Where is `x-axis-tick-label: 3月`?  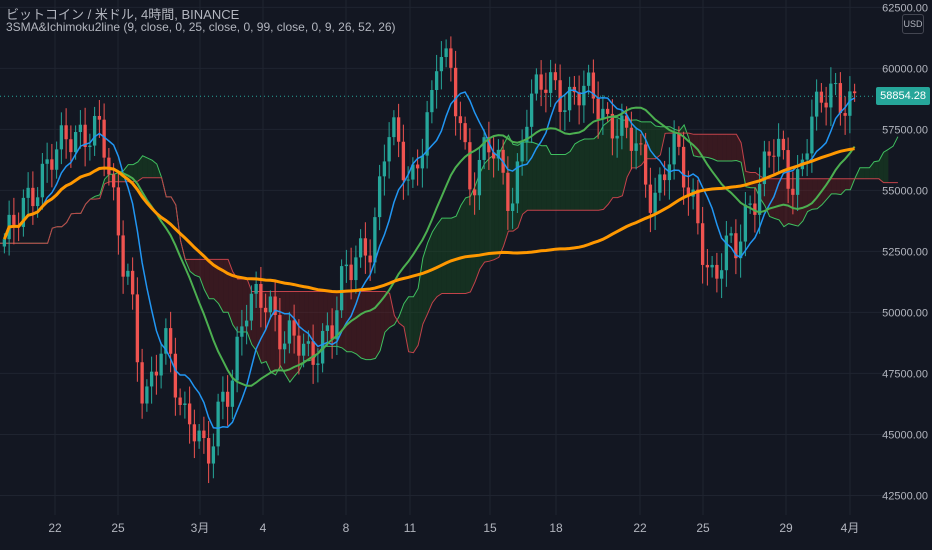 x-axis-tick-label: 3月 is located at coordinates (200, 528).